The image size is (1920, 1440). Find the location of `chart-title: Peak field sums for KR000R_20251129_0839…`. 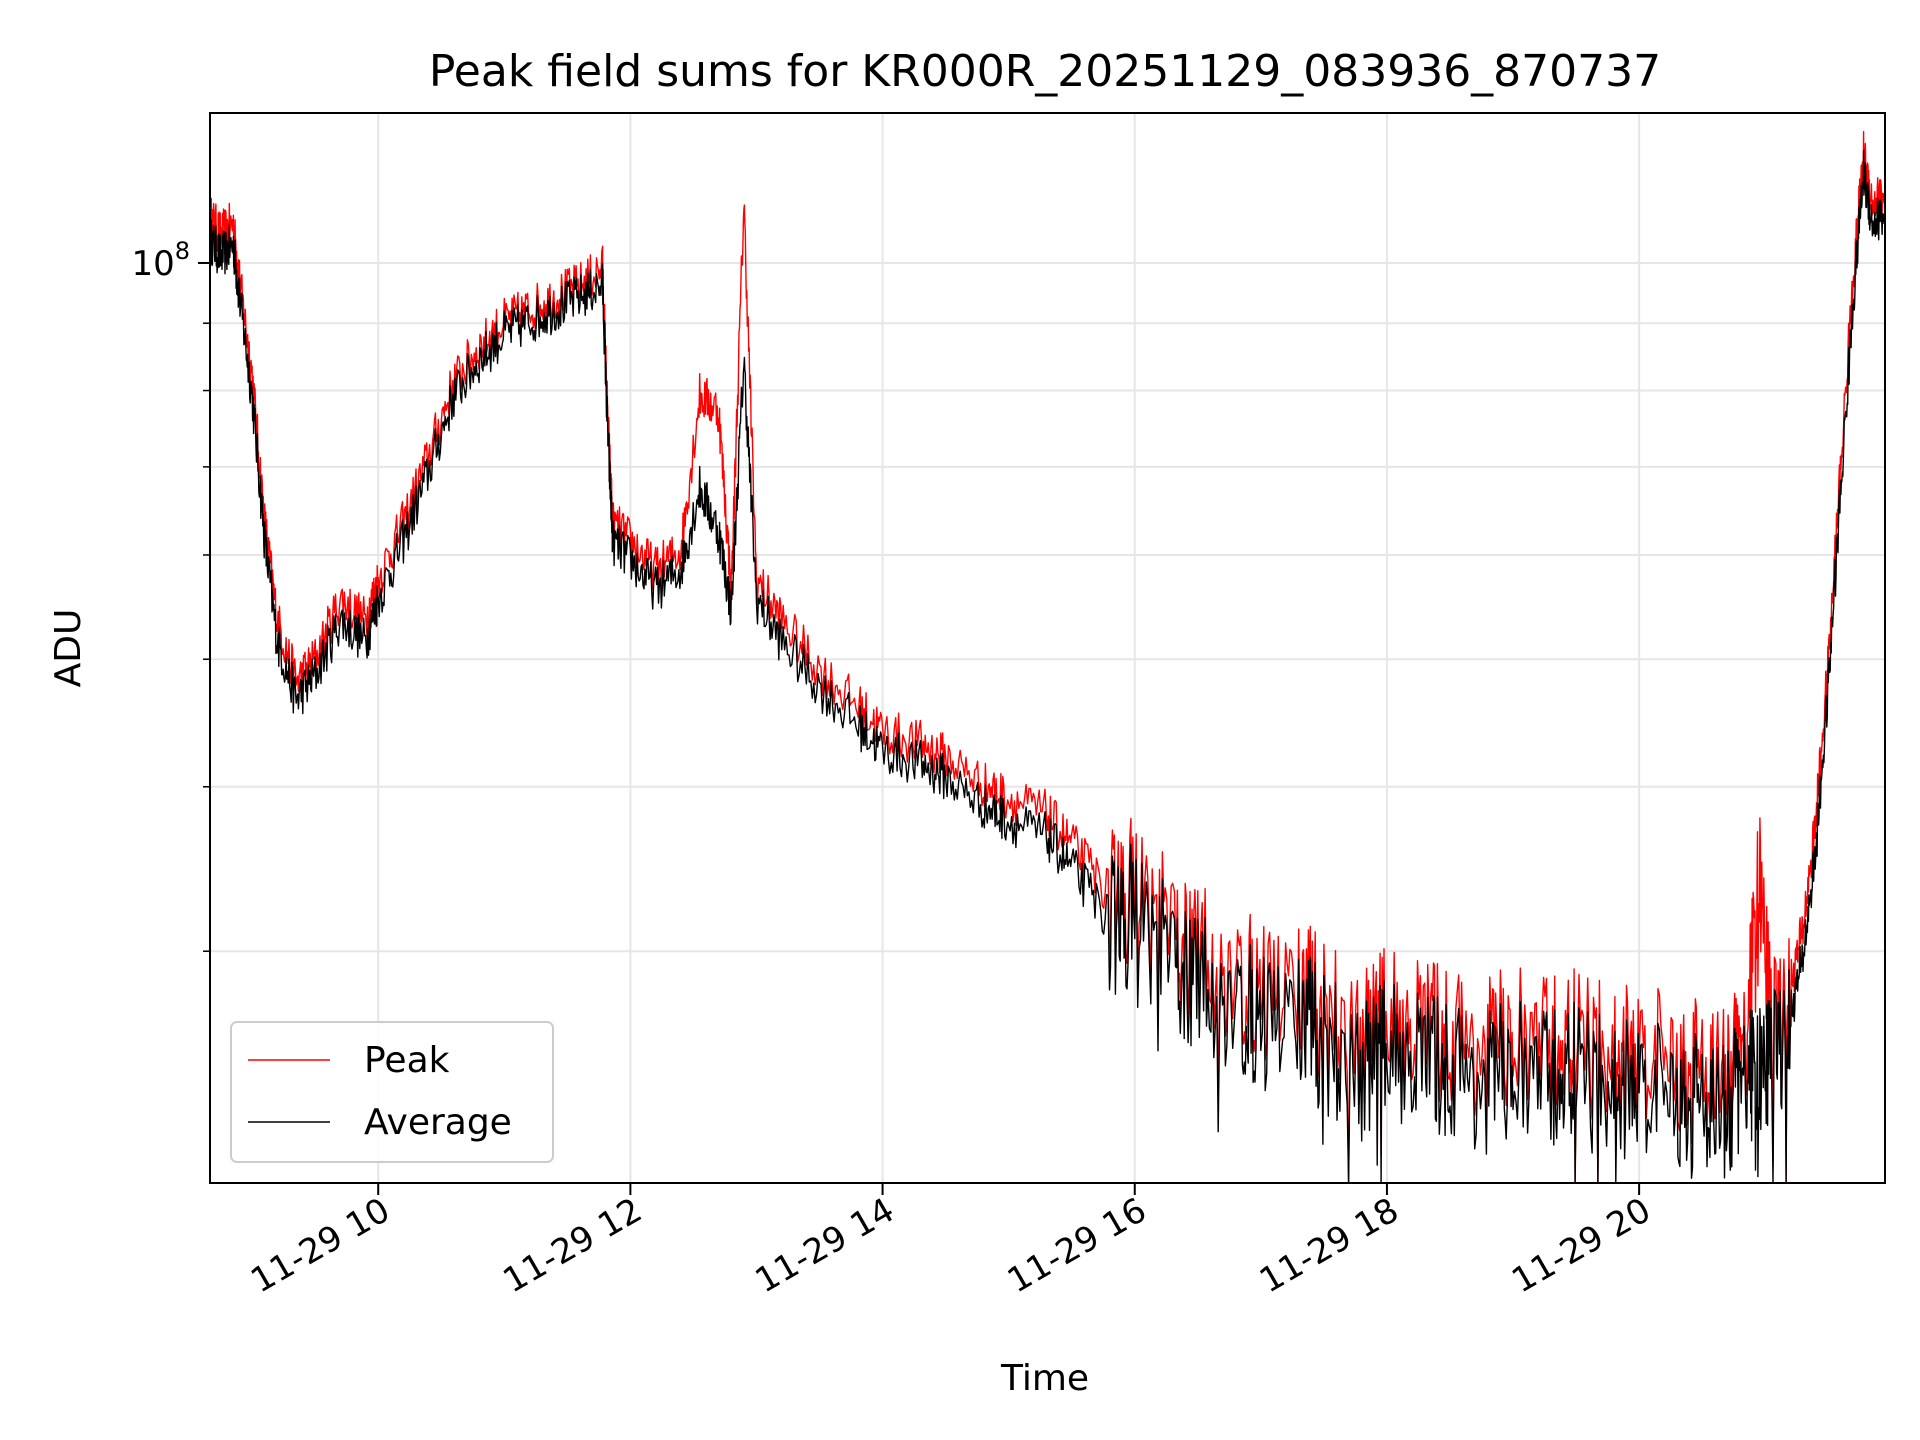

chart-title: Peak field sums for KR000R_20251129_0839… is located at coordinates (1045, 71).